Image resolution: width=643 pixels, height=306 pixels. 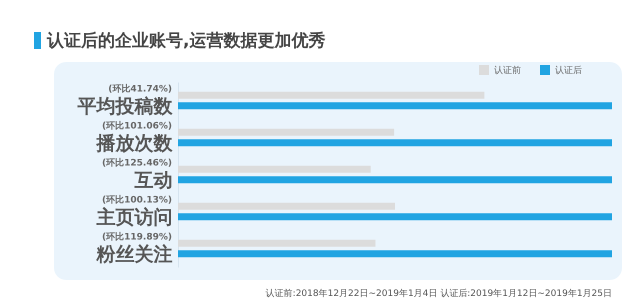 I want to click on text: (环比119.89%), so click(x=137, y=237).